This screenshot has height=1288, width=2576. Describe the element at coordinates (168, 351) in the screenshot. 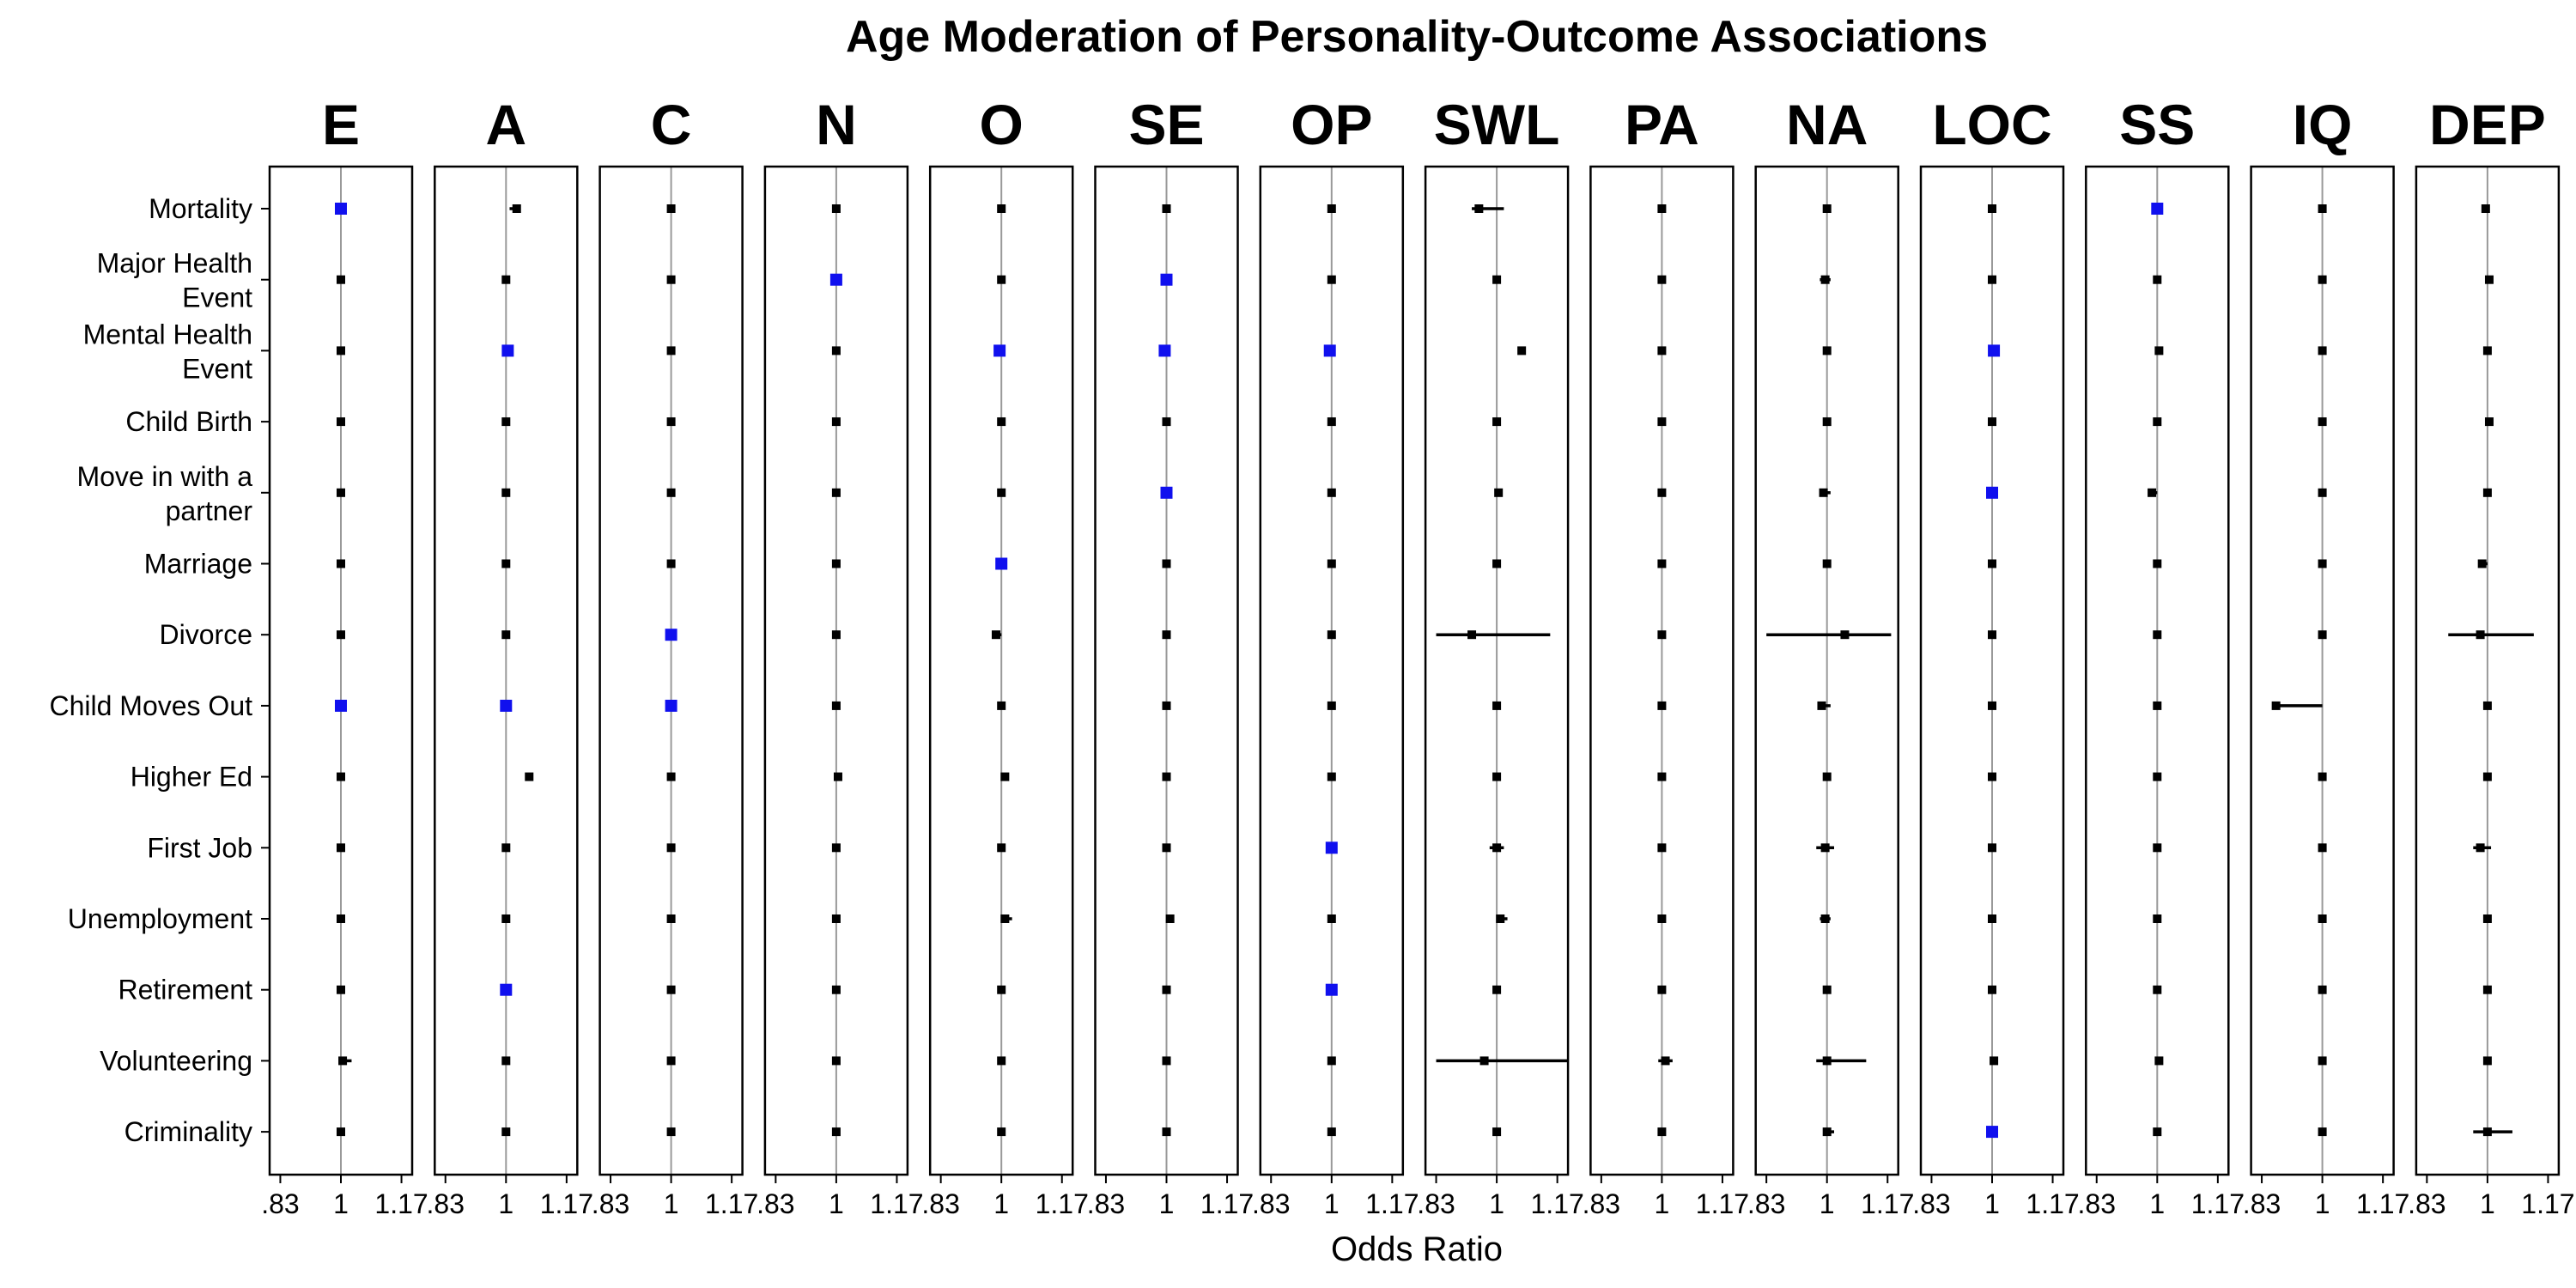

I see `outcome-label: Mental Health Event` at that location.